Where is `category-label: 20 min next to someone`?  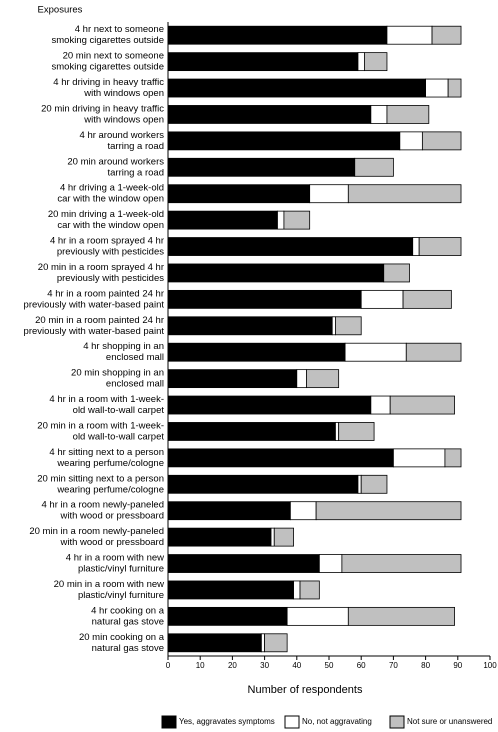 category-label: 20 min next to someone is located at coordinates (113, 56).